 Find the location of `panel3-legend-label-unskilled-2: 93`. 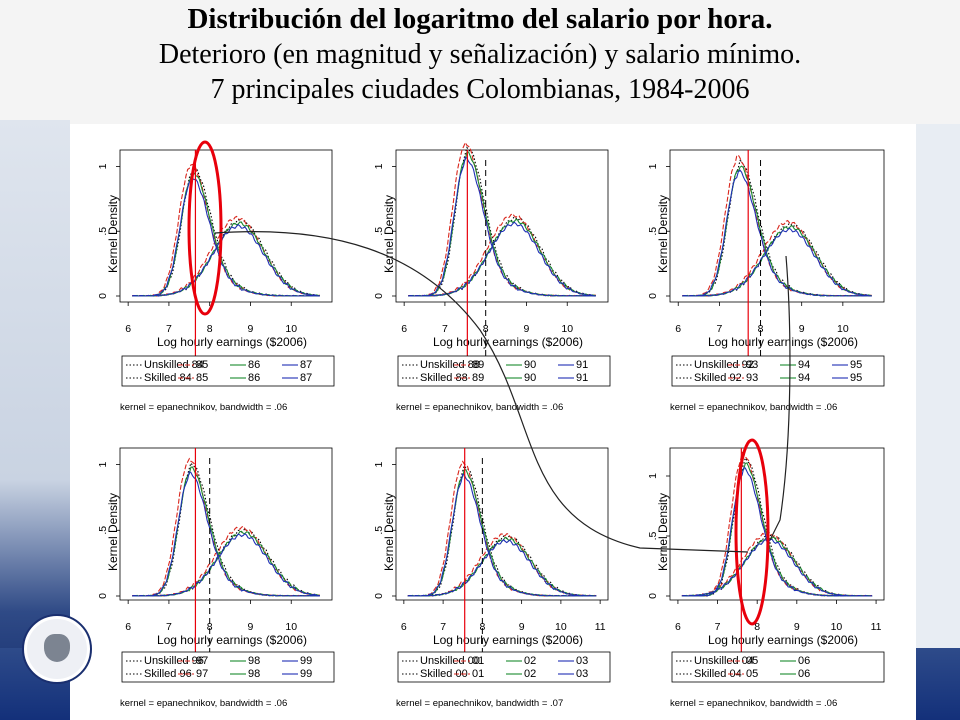

panel3-legend-label-unskilled-2: 93 is located at coordinates (752, 365).